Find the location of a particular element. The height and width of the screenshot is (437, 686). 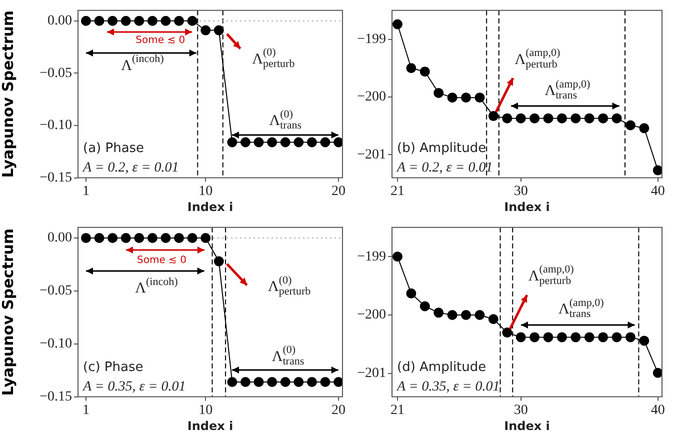

annotation: Some ≲ 0 is located at coordinates (161, 260).